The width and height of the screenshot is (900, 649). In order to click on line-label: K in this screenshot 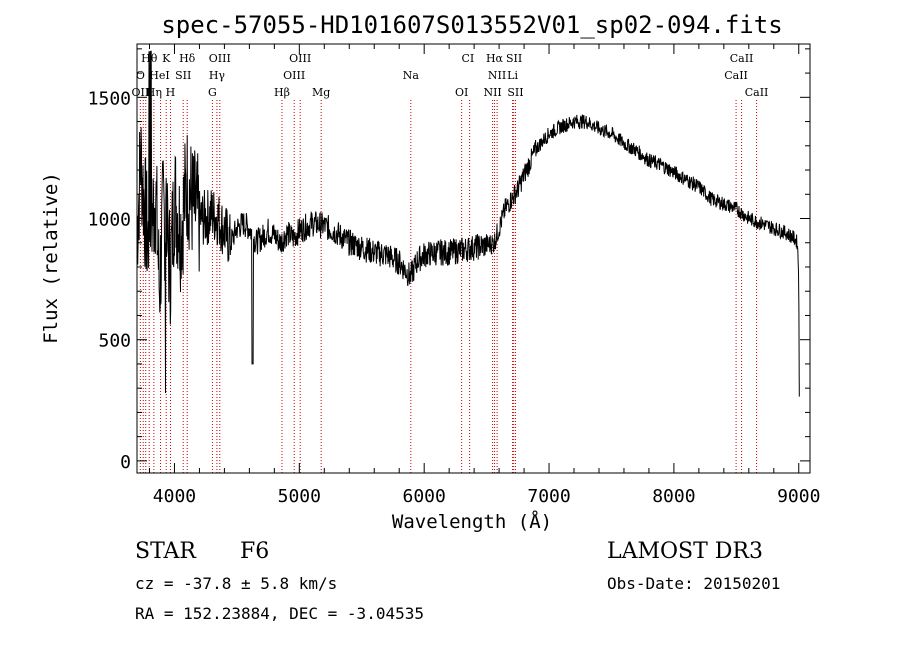, I will do `click(166, 58)`.